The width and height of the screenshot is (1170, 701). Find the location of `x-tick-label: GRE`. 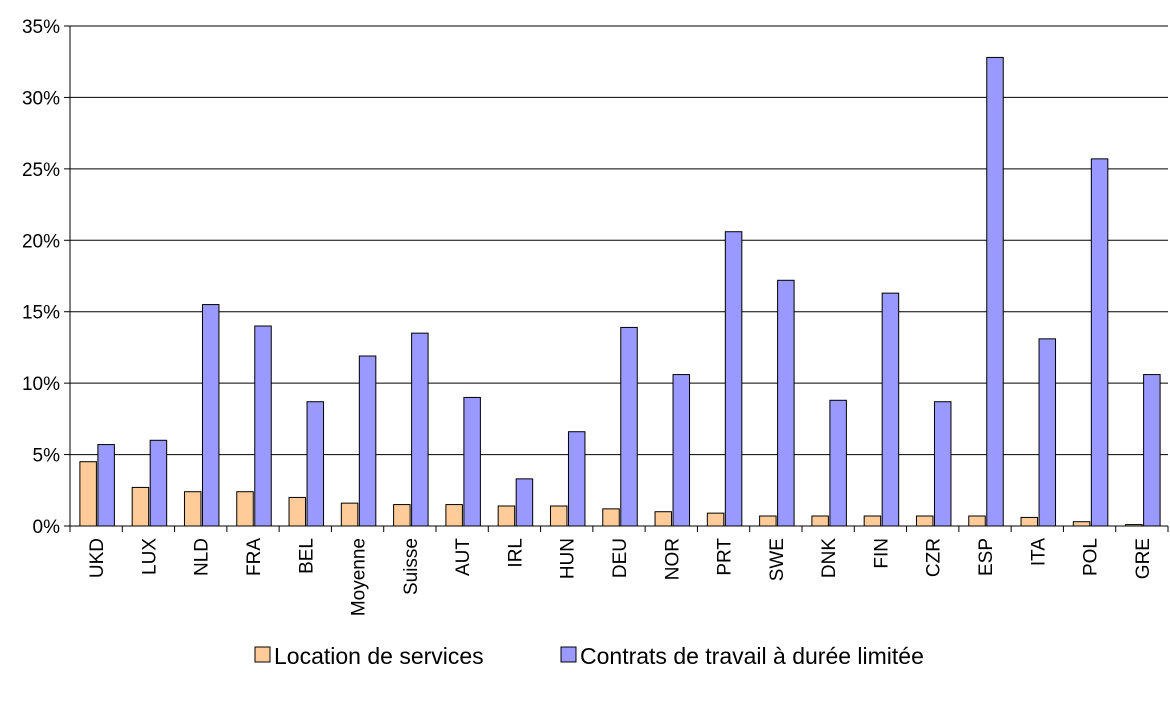

x-tick-label: GRE is located at coordinates (1143, 558).